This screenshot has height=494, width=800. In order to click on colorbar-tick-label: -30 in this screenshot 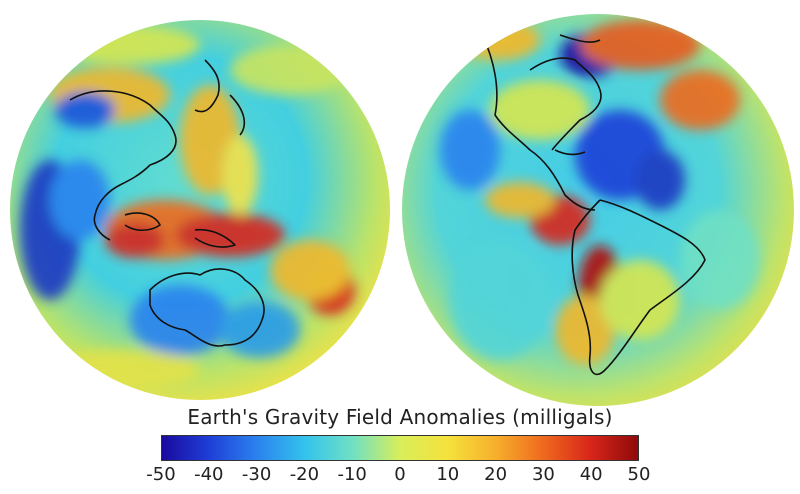, I will do `click(256, 474)`.